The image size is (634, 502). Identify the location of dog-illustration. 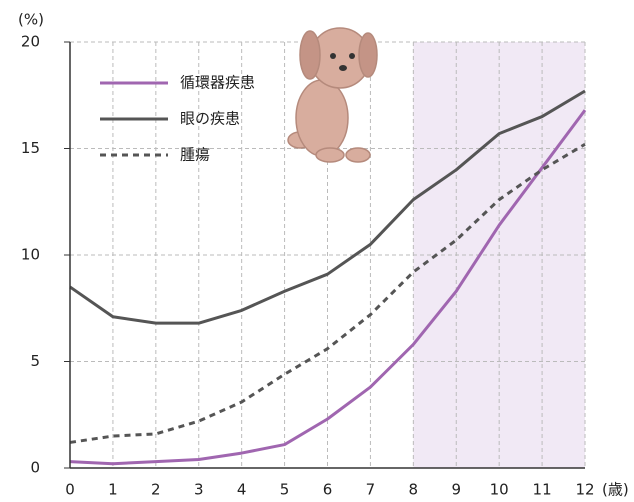
(332, 95).